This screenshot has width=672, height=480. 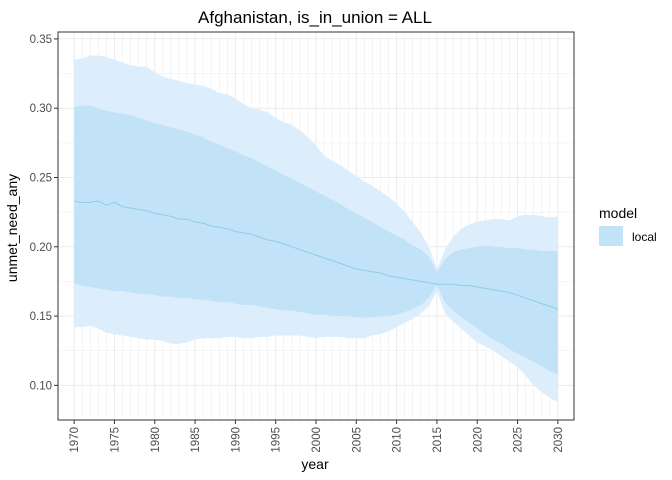 I want to click on y-tick-label: 0.15, so click(x=41, y=317).